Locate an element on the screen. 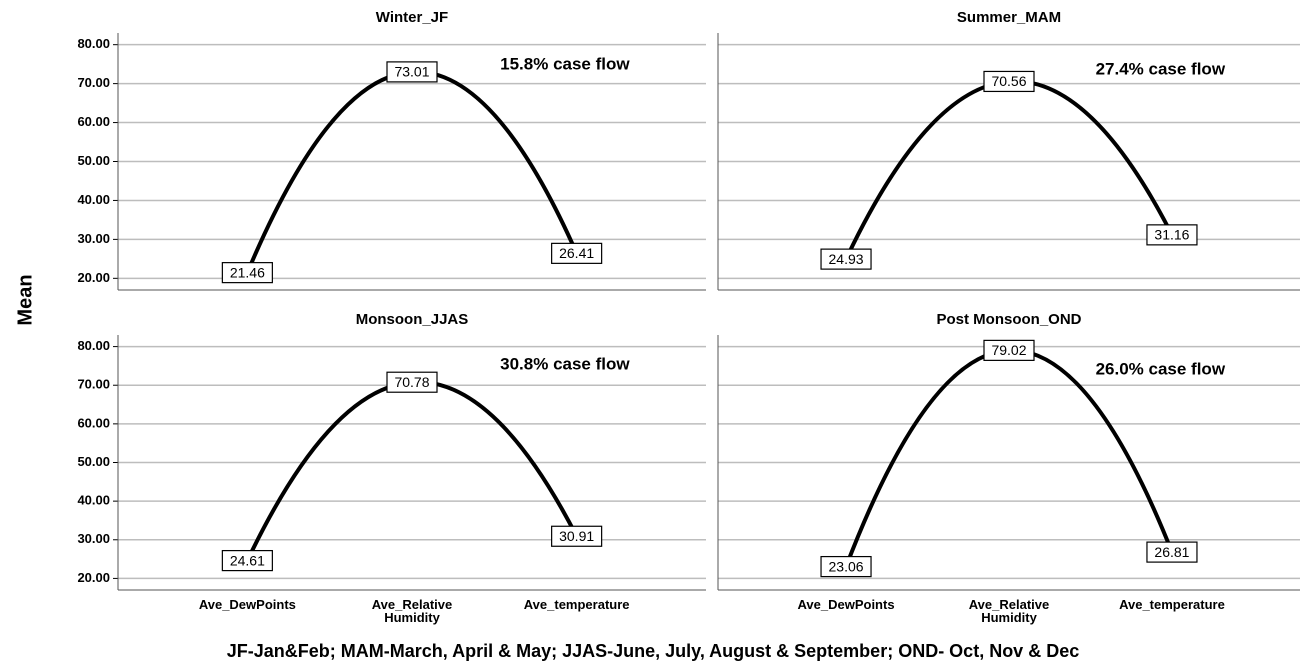  data-label: 26.81 is located at coordinates (1171, 552).